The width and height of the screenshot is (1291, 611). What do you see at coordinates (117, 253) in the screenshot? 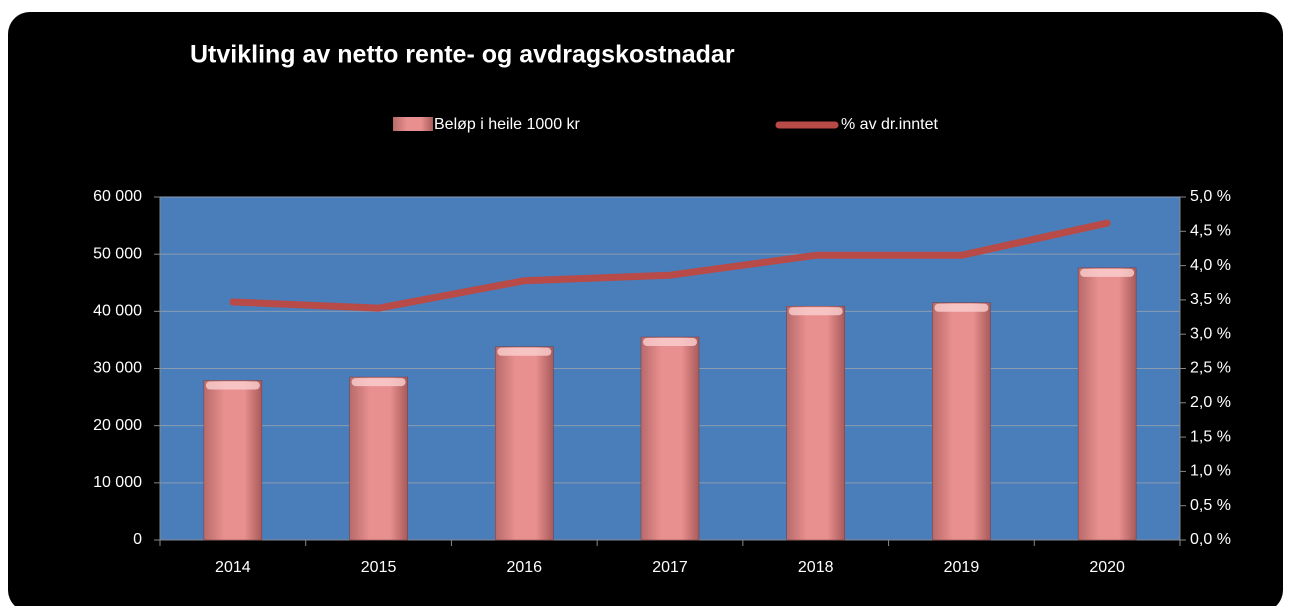
I see `y-tick-label: 50 000` at bounding box center [117, 253].